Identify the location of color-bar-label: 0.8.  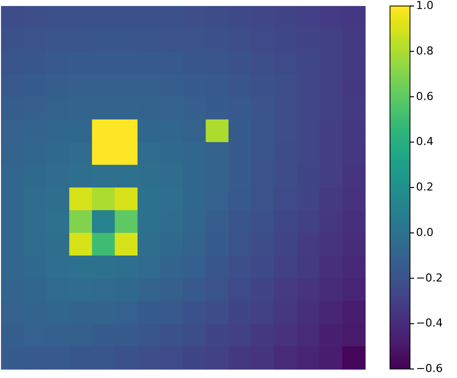
(425, 51).